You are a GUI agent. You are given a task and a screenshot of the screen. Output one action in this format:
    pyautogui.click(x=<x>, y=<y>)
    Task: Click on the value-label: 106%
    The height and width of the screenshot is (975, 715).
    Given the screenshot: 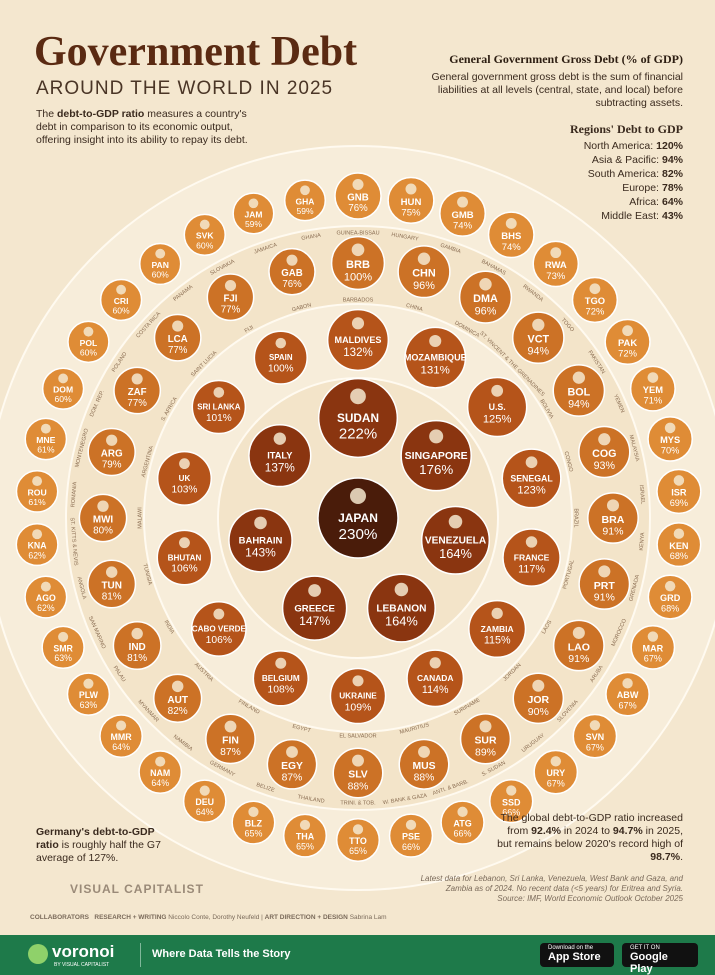 What is the action you would take?
    pyautogui.click(x=219, y=640)
    